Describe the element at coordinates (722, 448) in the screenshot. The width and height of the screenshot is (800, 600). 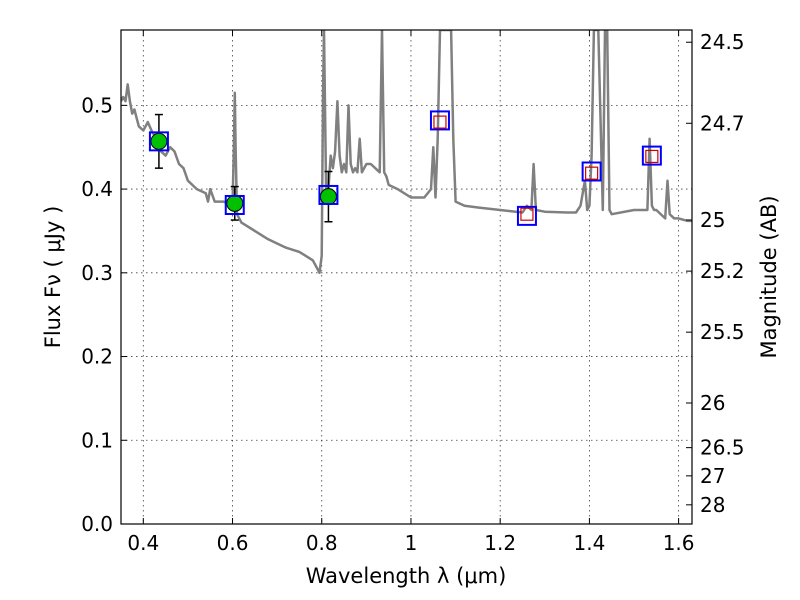
I see `magnitude-tick-label: 26.5` at that location.